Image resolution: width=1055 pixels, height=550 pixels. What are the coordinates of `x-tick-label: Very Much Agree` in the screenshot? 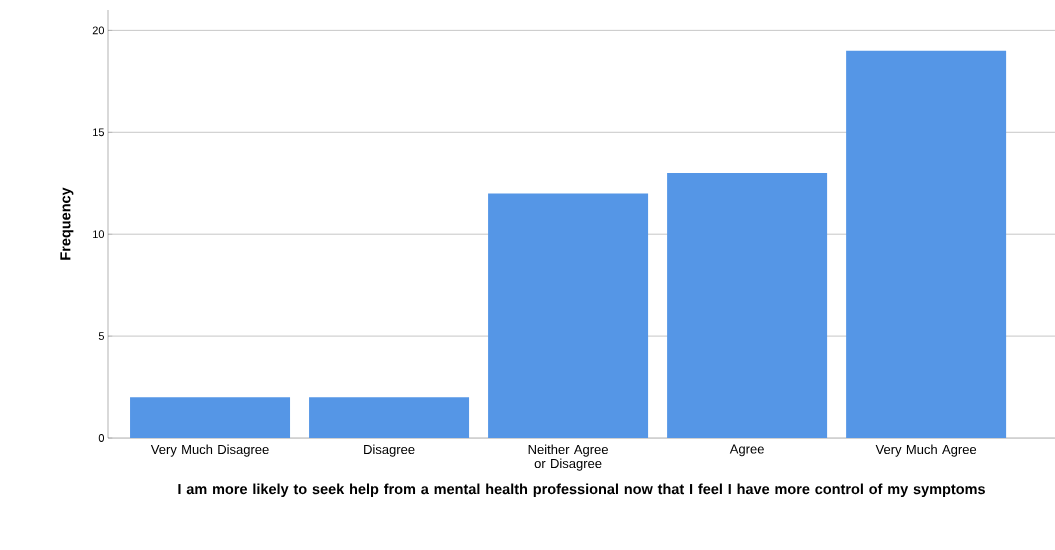 It's located at (926, 450).